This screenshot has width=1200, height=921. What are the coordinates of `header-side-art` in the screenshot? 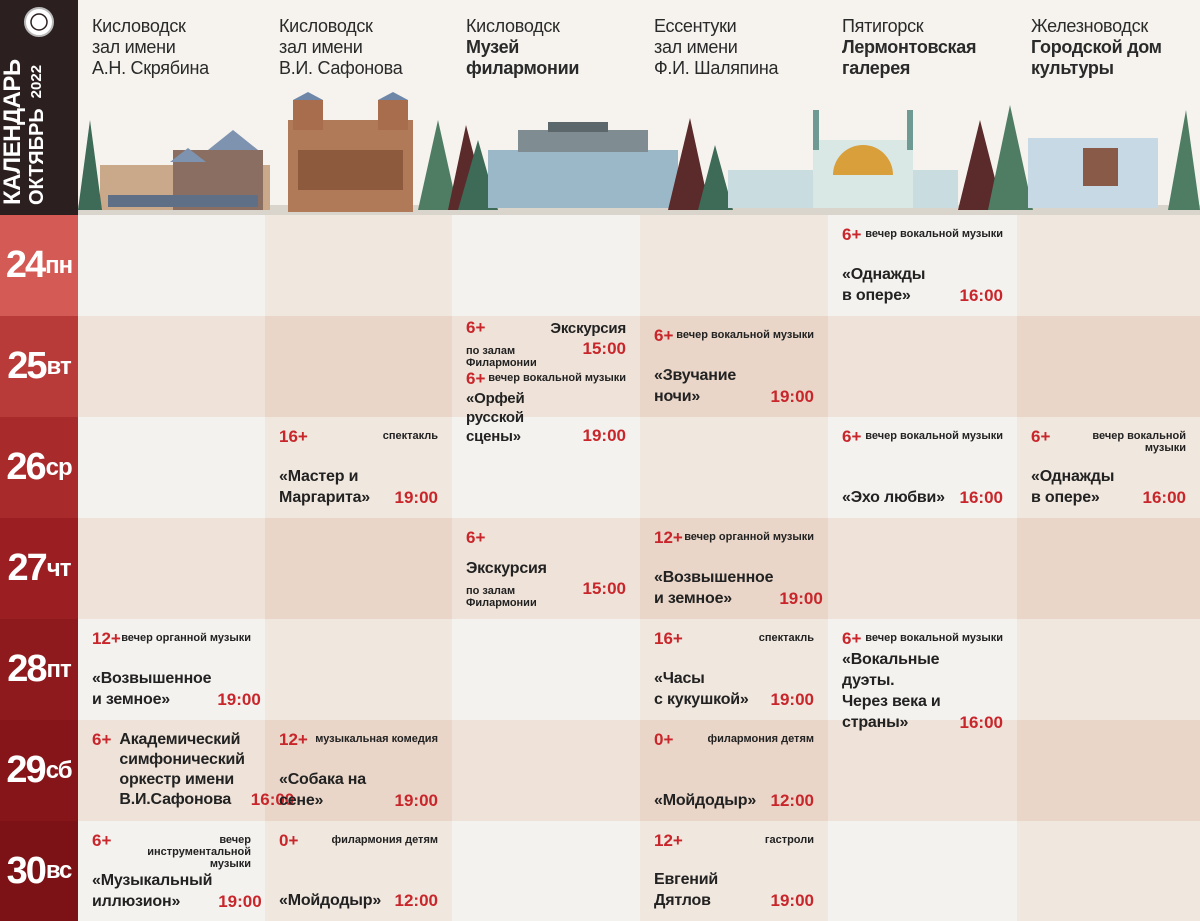 It's located at (39, 22).